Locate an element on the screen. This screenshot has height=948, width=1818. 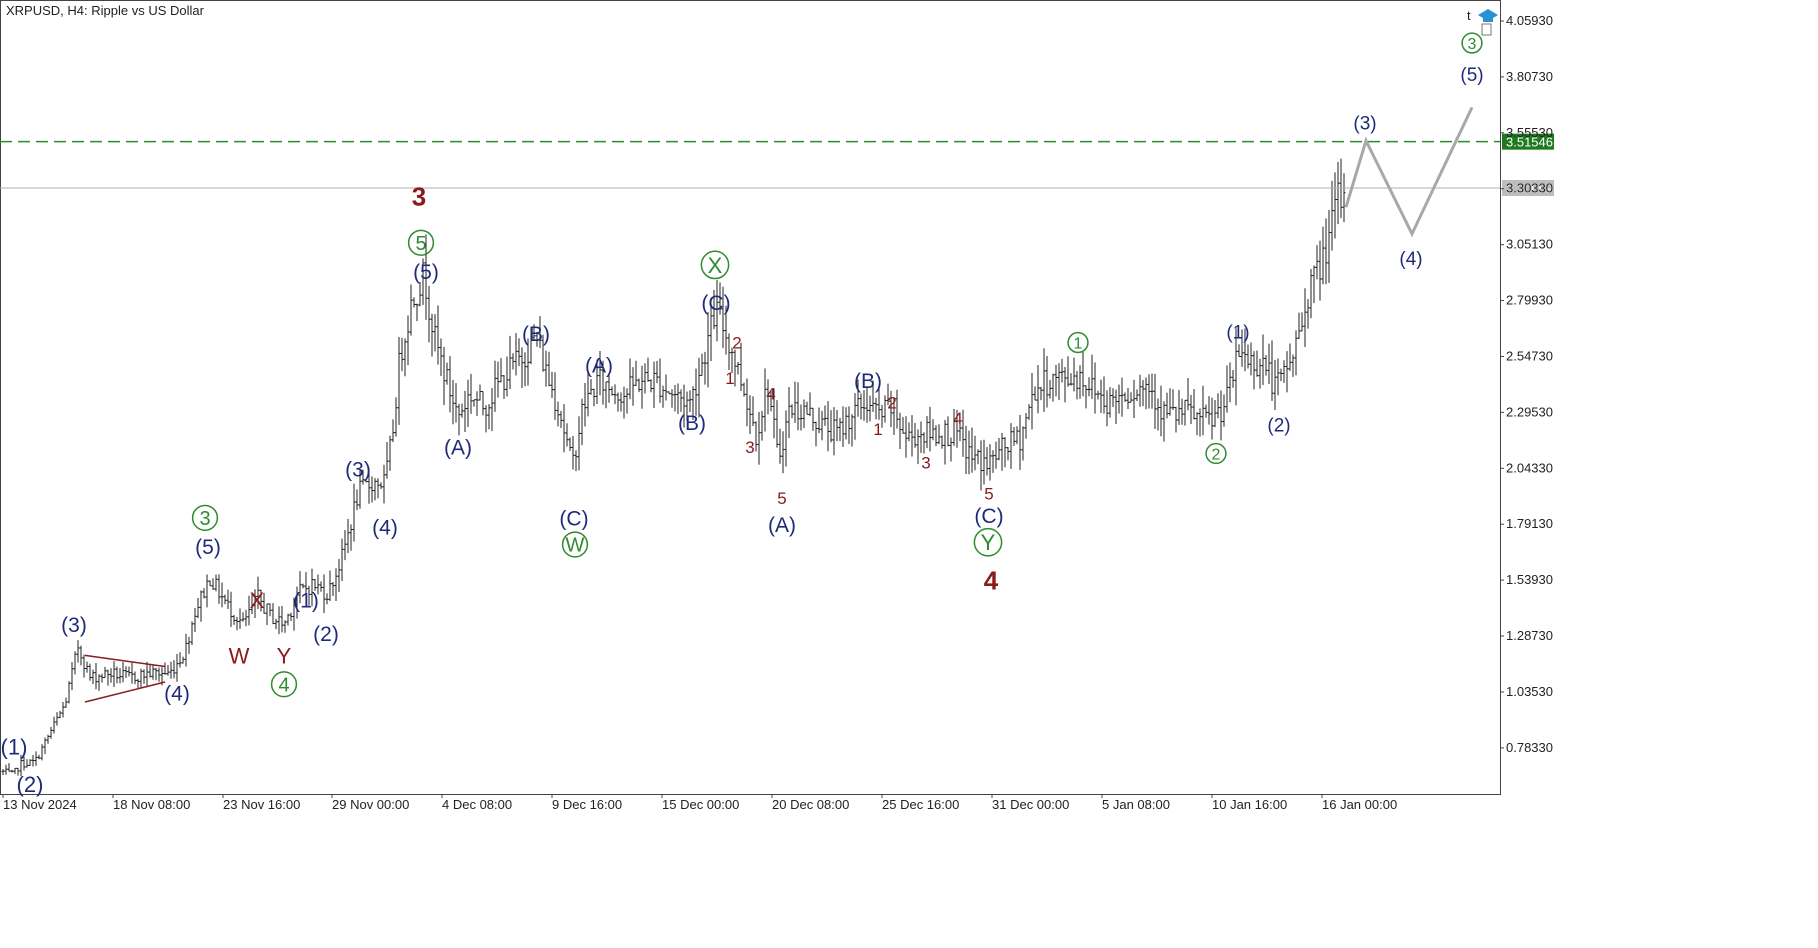
wave-label-circle is located at coordinates (988, 542).